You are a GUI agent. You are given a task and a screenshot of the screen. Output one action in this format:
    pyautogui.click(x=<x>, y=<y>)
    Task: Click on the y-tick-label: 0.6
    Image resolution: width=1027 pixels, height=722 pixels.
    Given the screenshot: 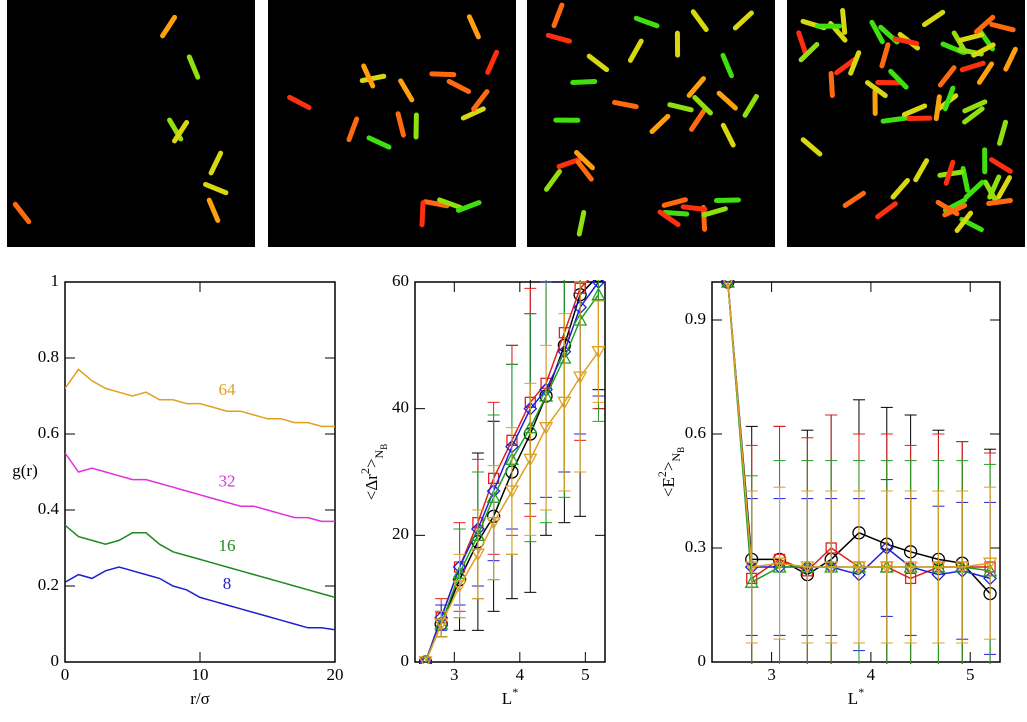 What is the action you would take?
    pyautogui.click(x=48, y=432)
    